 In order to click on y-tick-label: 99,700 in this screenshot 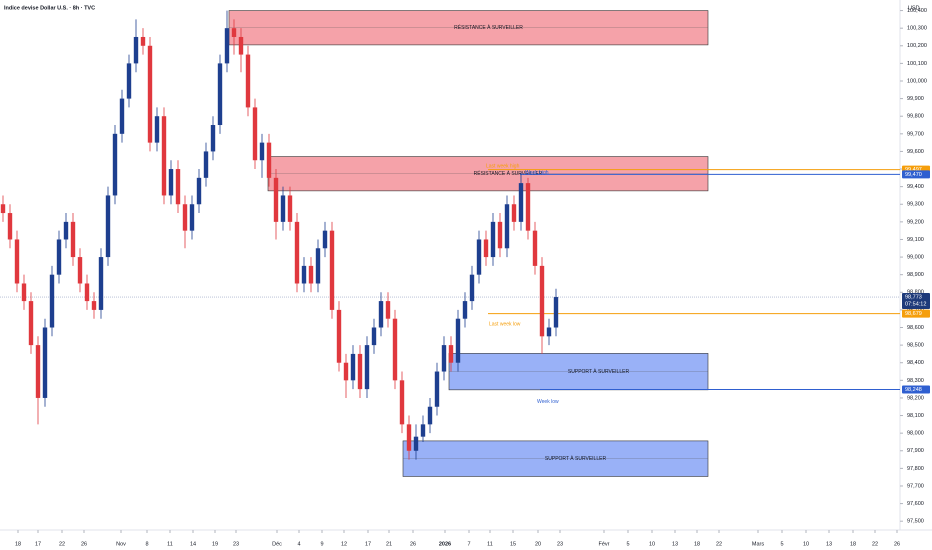, I will do `click(915, 134)`.